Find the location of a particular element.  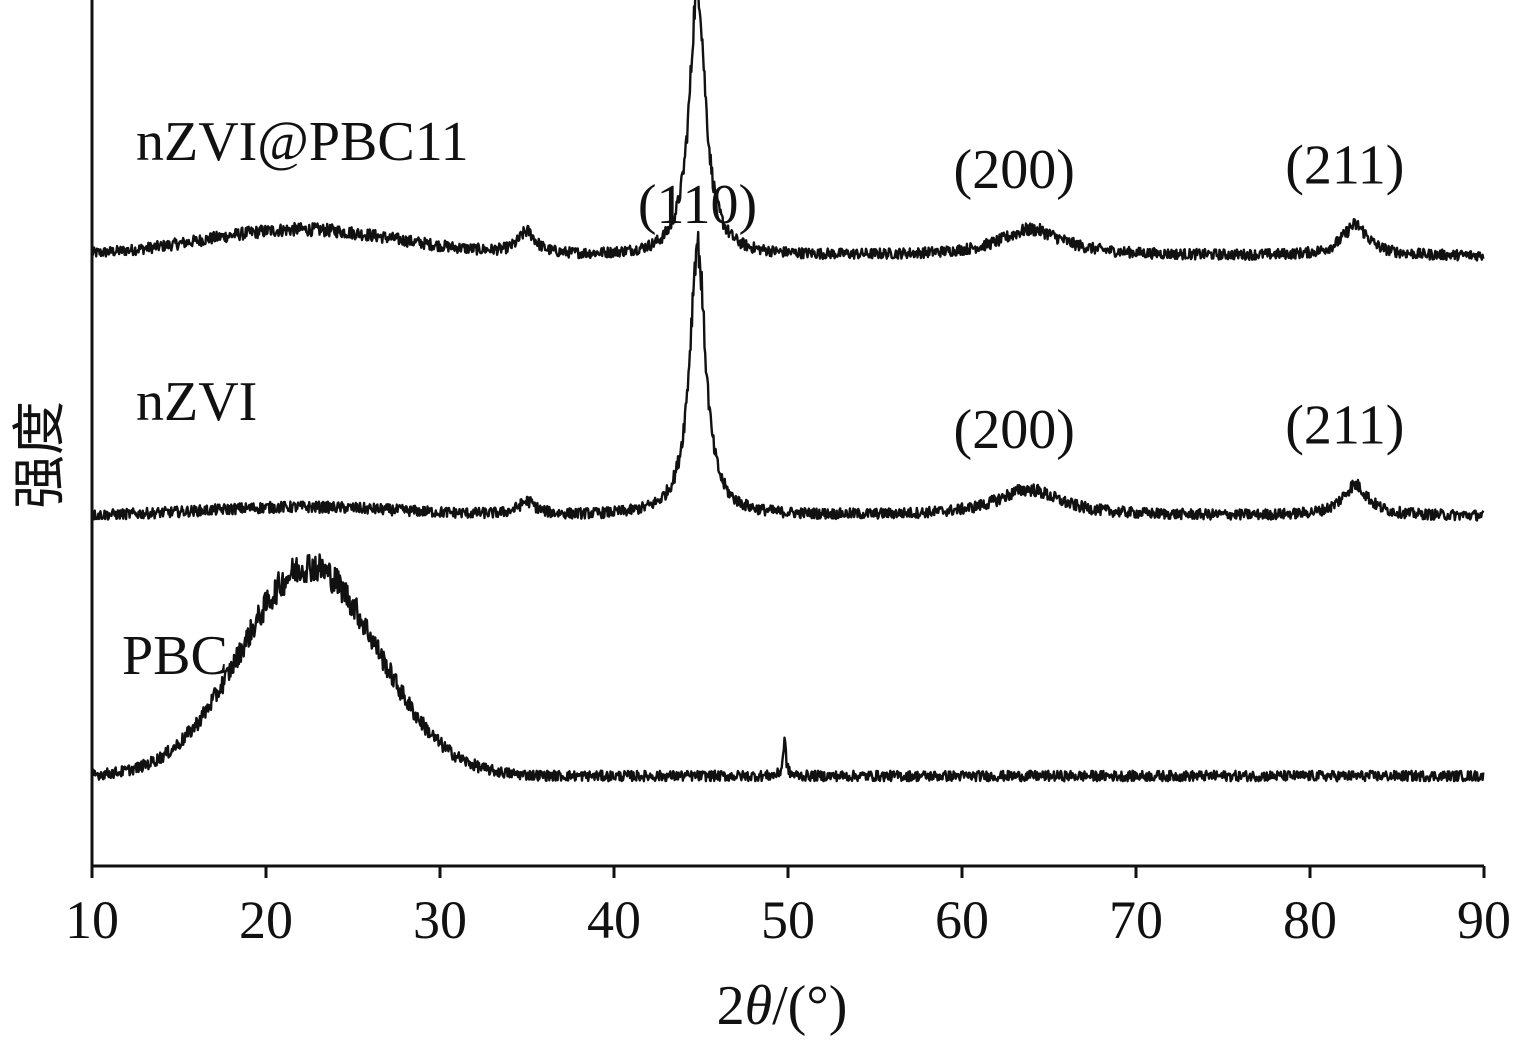

x-ticks: 10 20 30 40 50 60 70 80 90 is located at coordinates (788, 908).